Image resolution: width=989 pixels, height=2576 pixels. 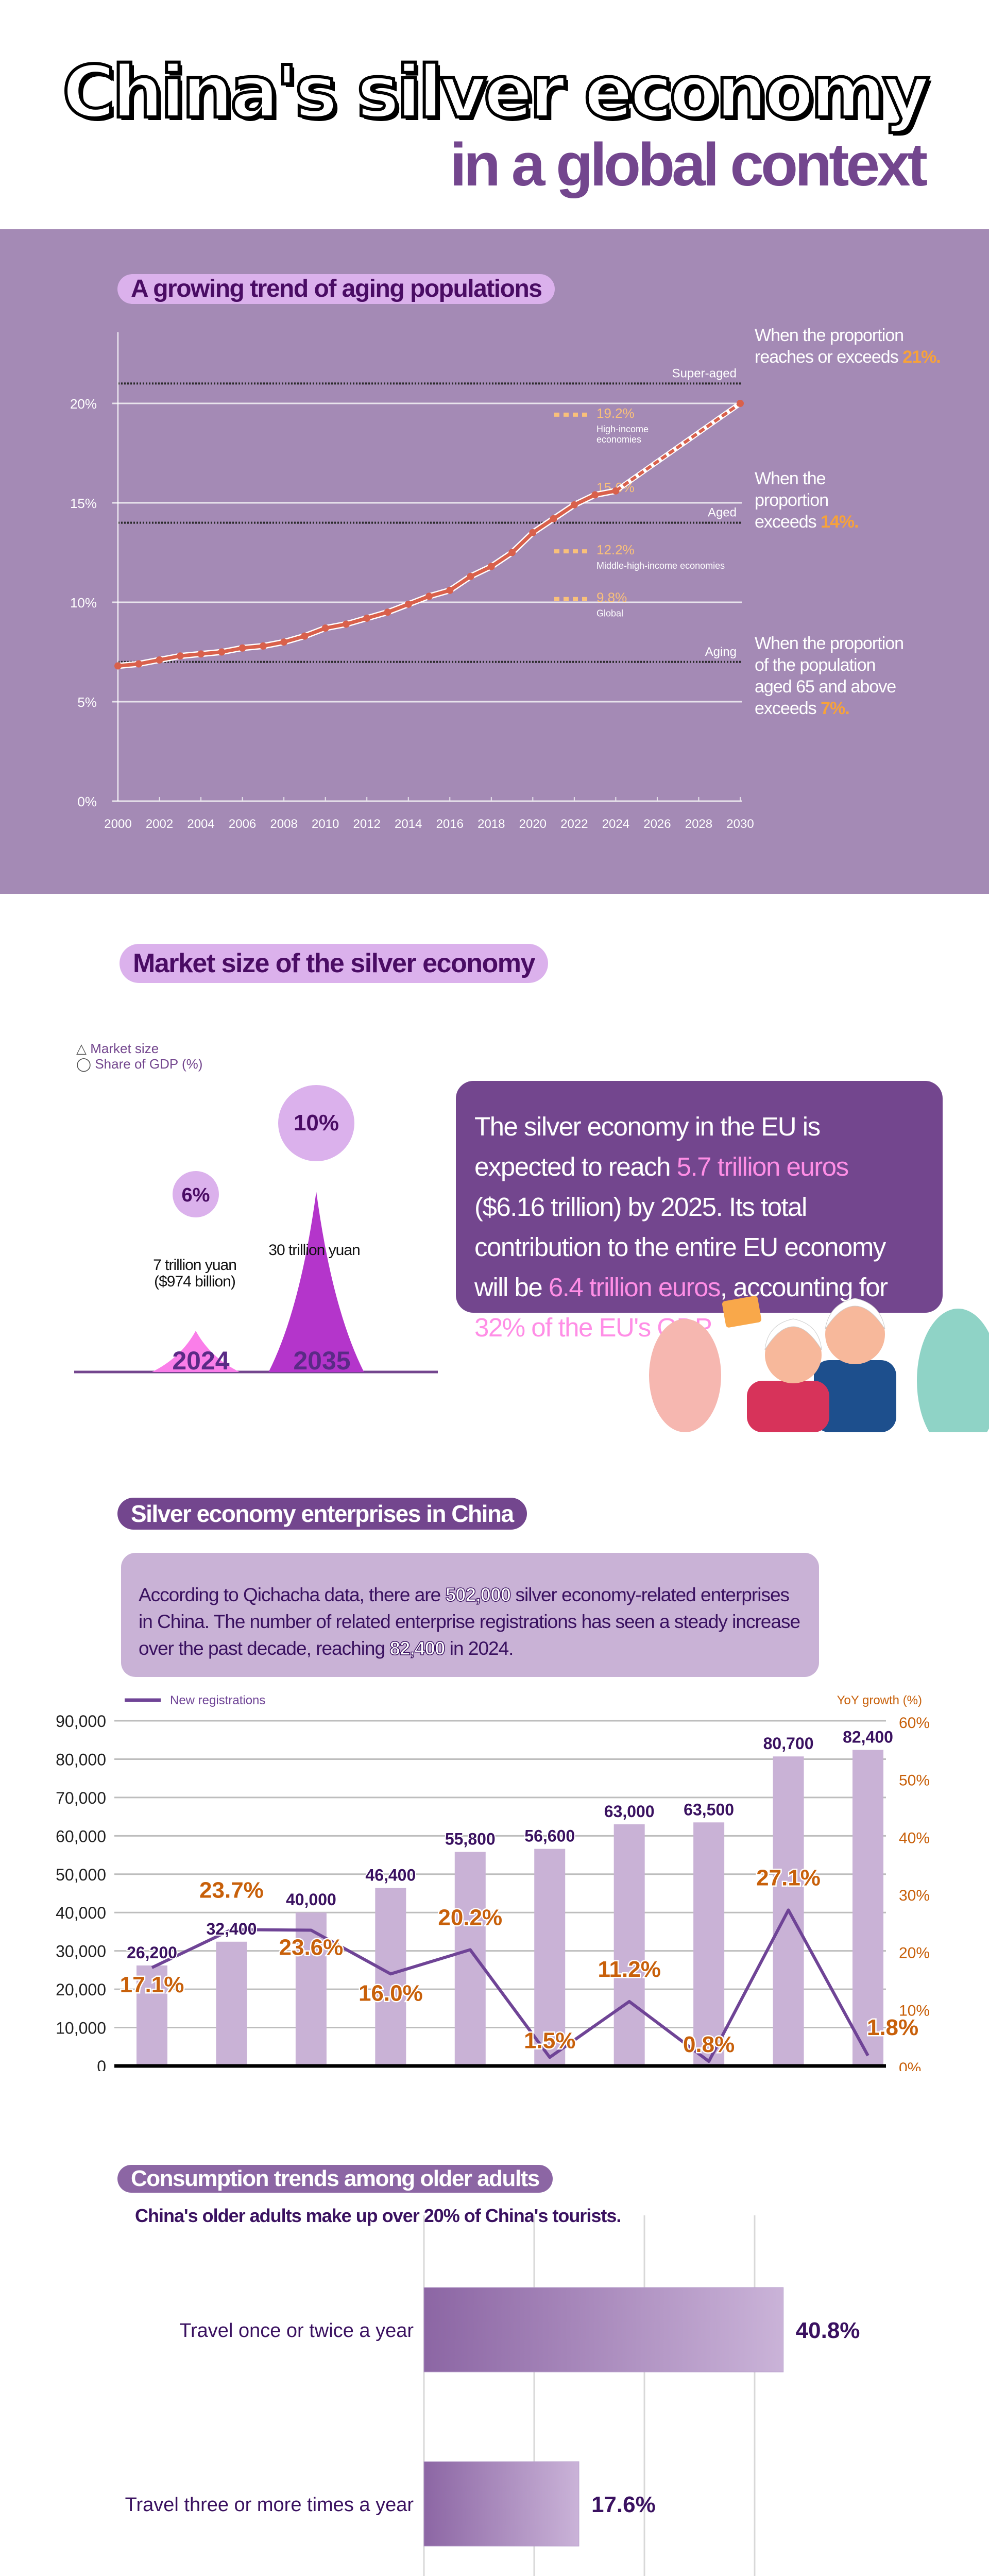 I want to click on aged-note-text: When the proportion exceeds, so click(x=792, y=500).